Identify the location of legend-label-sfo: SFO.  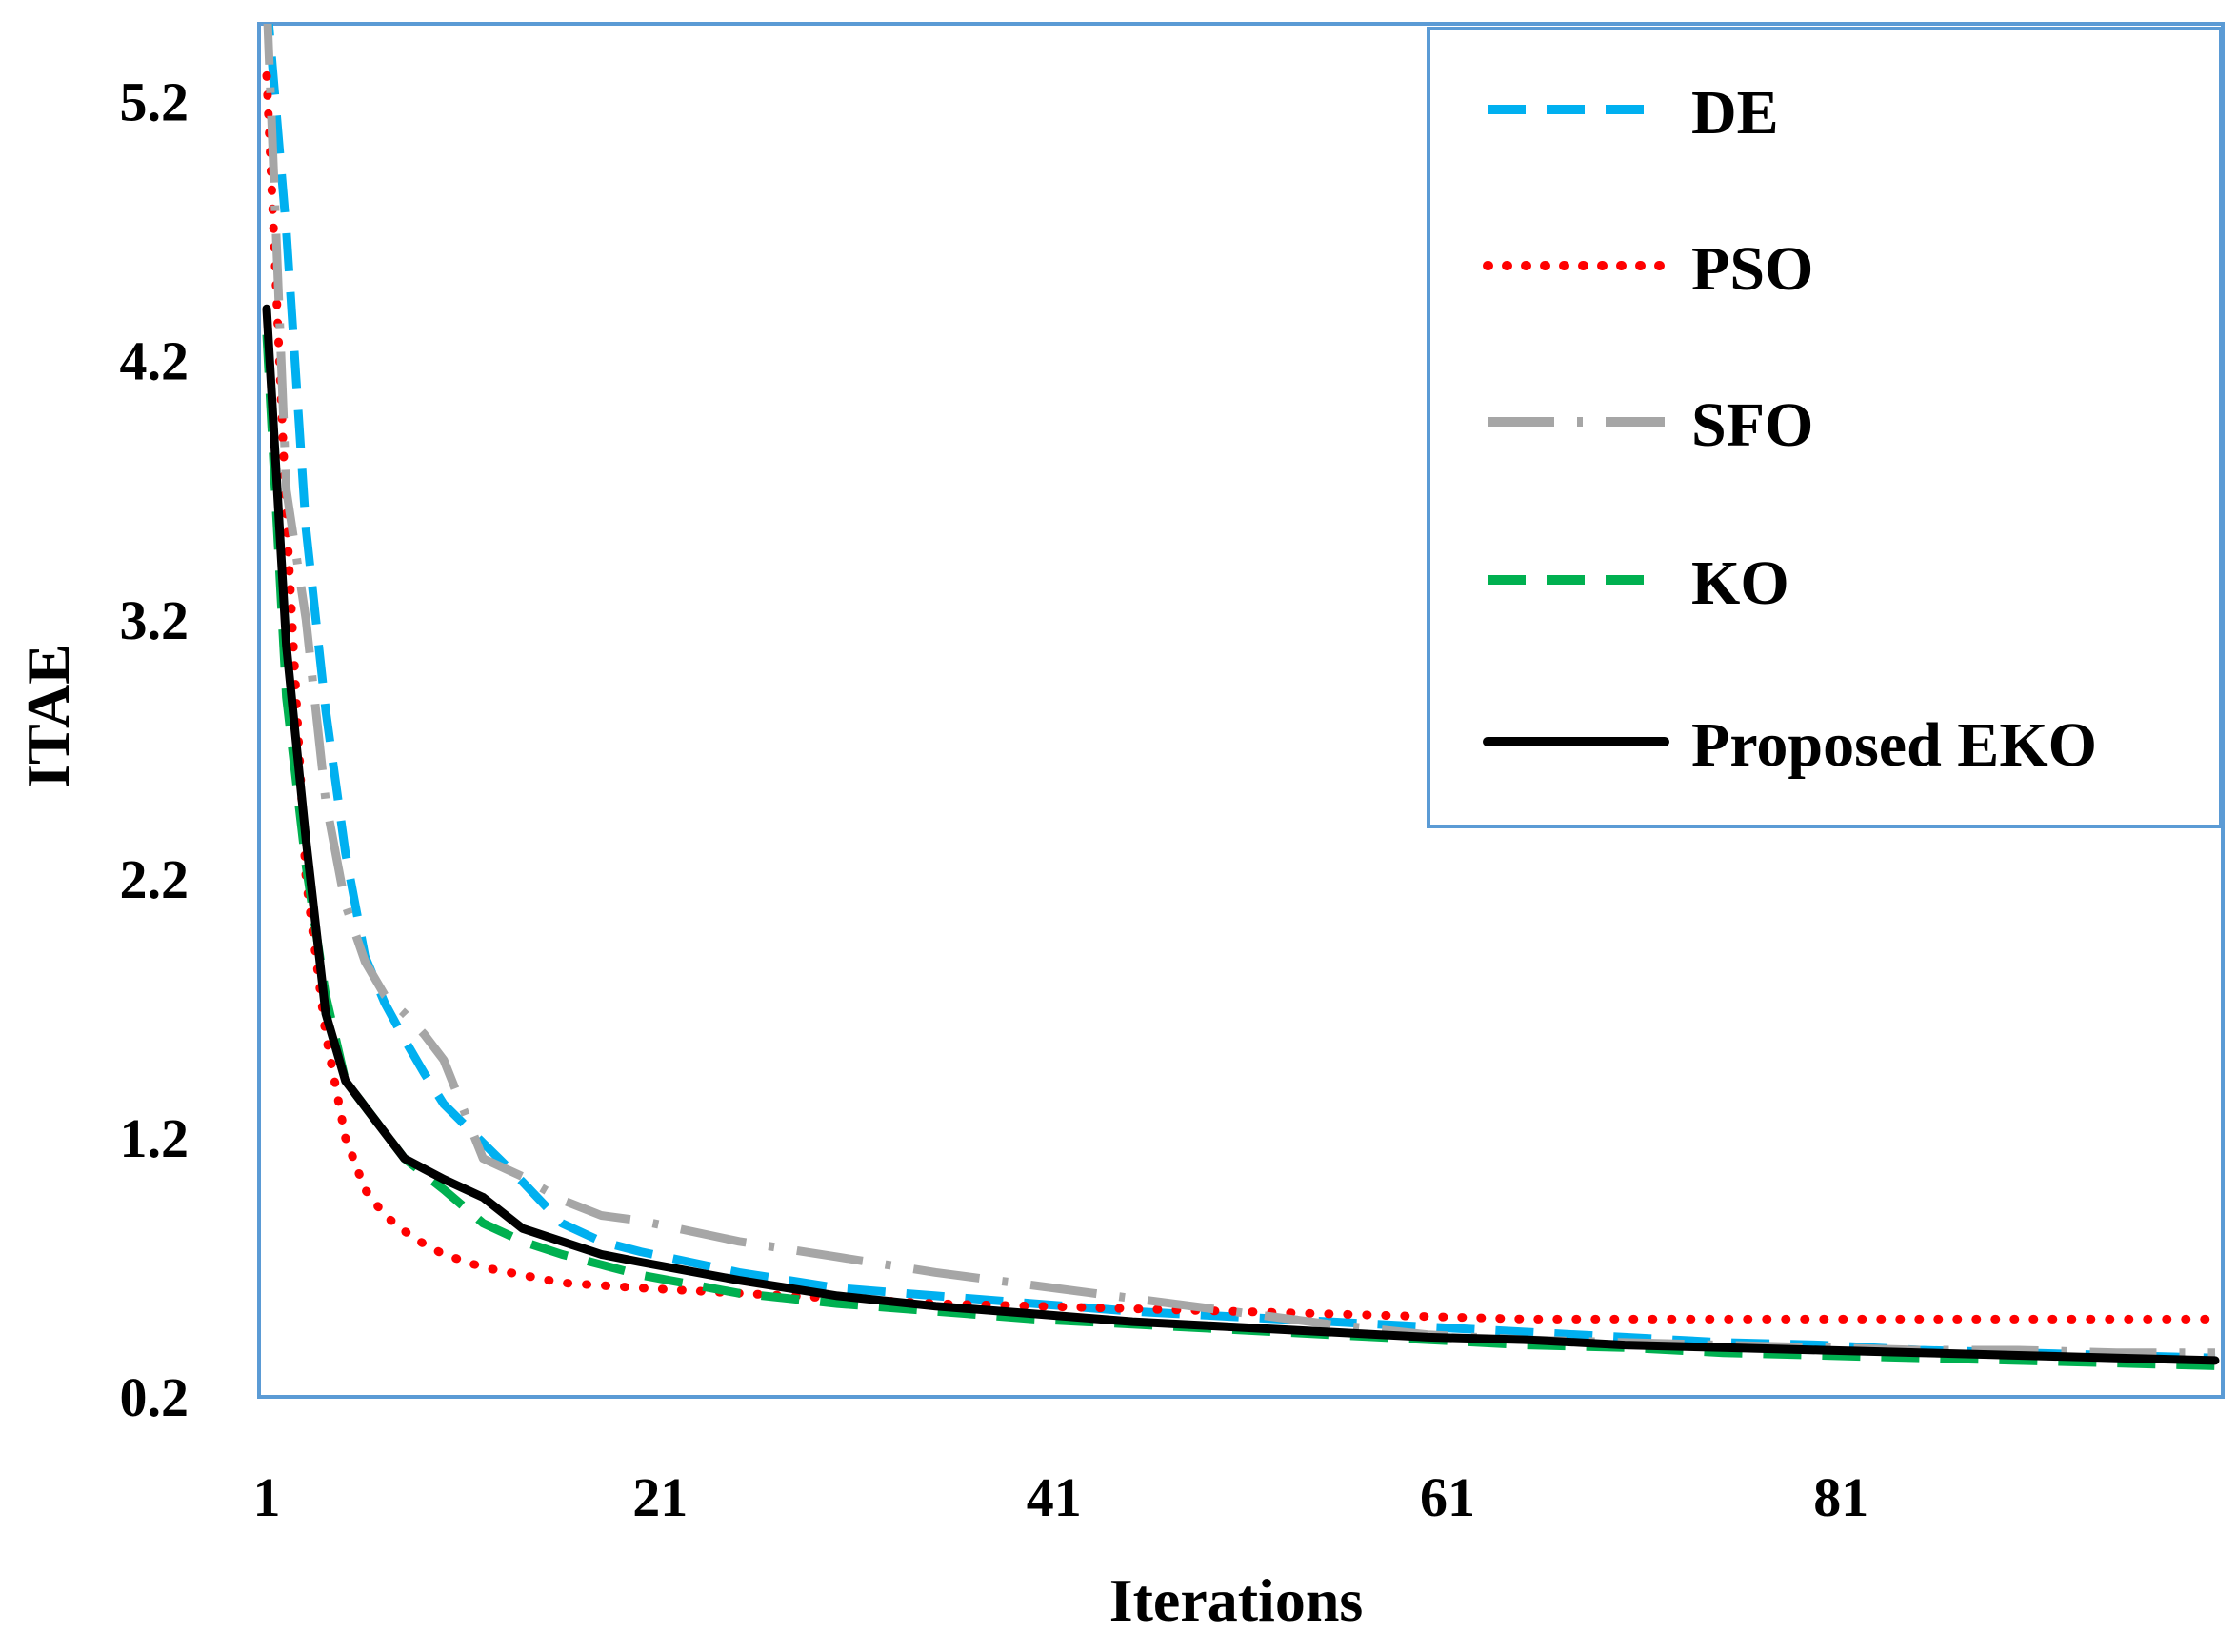
(1752, 425).